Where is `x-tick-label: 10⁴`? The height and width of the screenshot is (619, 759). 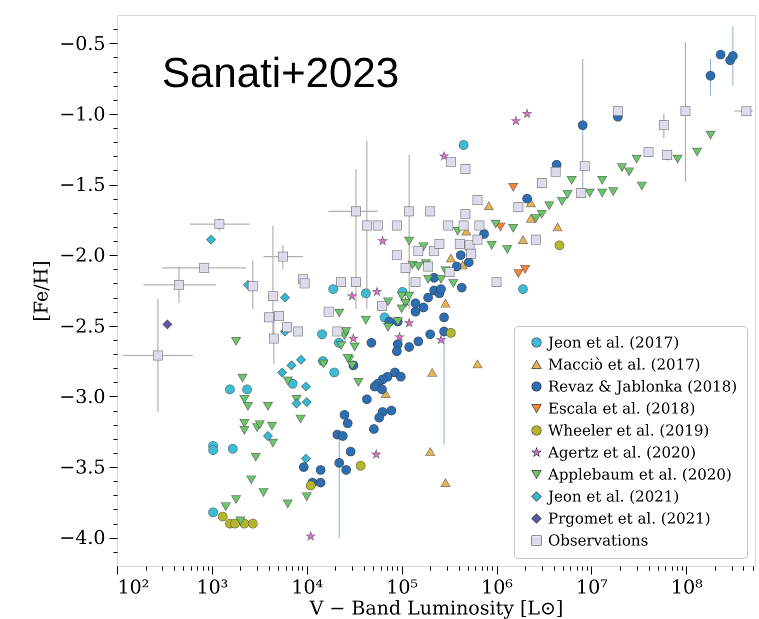 x-tick-label: 10⁴ is located at coordinates (307, 587).